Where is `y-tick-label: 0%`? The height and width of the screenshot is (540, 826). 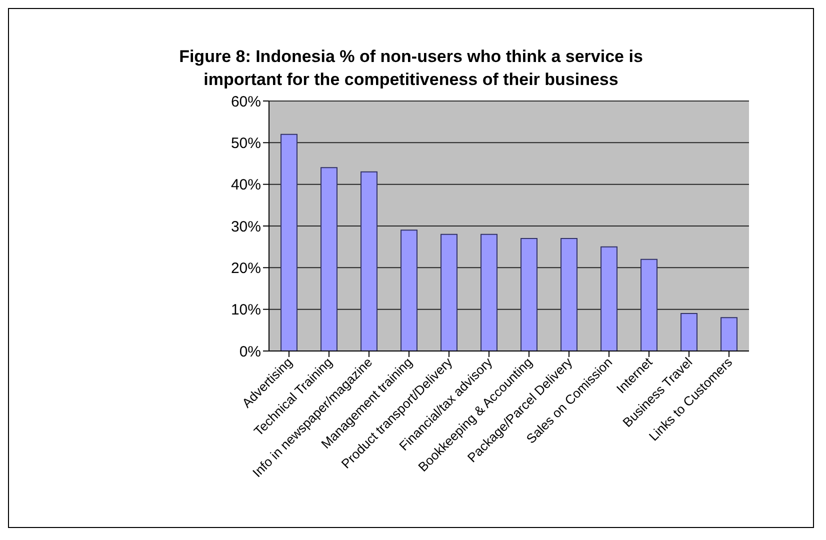
y-tick-label: 0% is located at coordinates (250, 351).